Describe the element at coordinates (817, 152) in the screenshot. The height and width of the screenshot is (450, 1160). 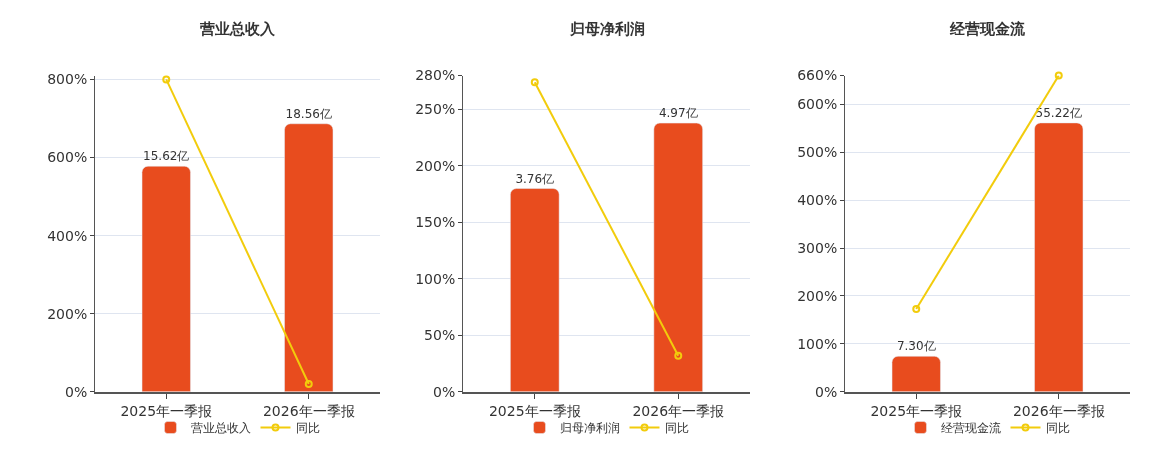
I see `y-tick-label: 500%` at that location.